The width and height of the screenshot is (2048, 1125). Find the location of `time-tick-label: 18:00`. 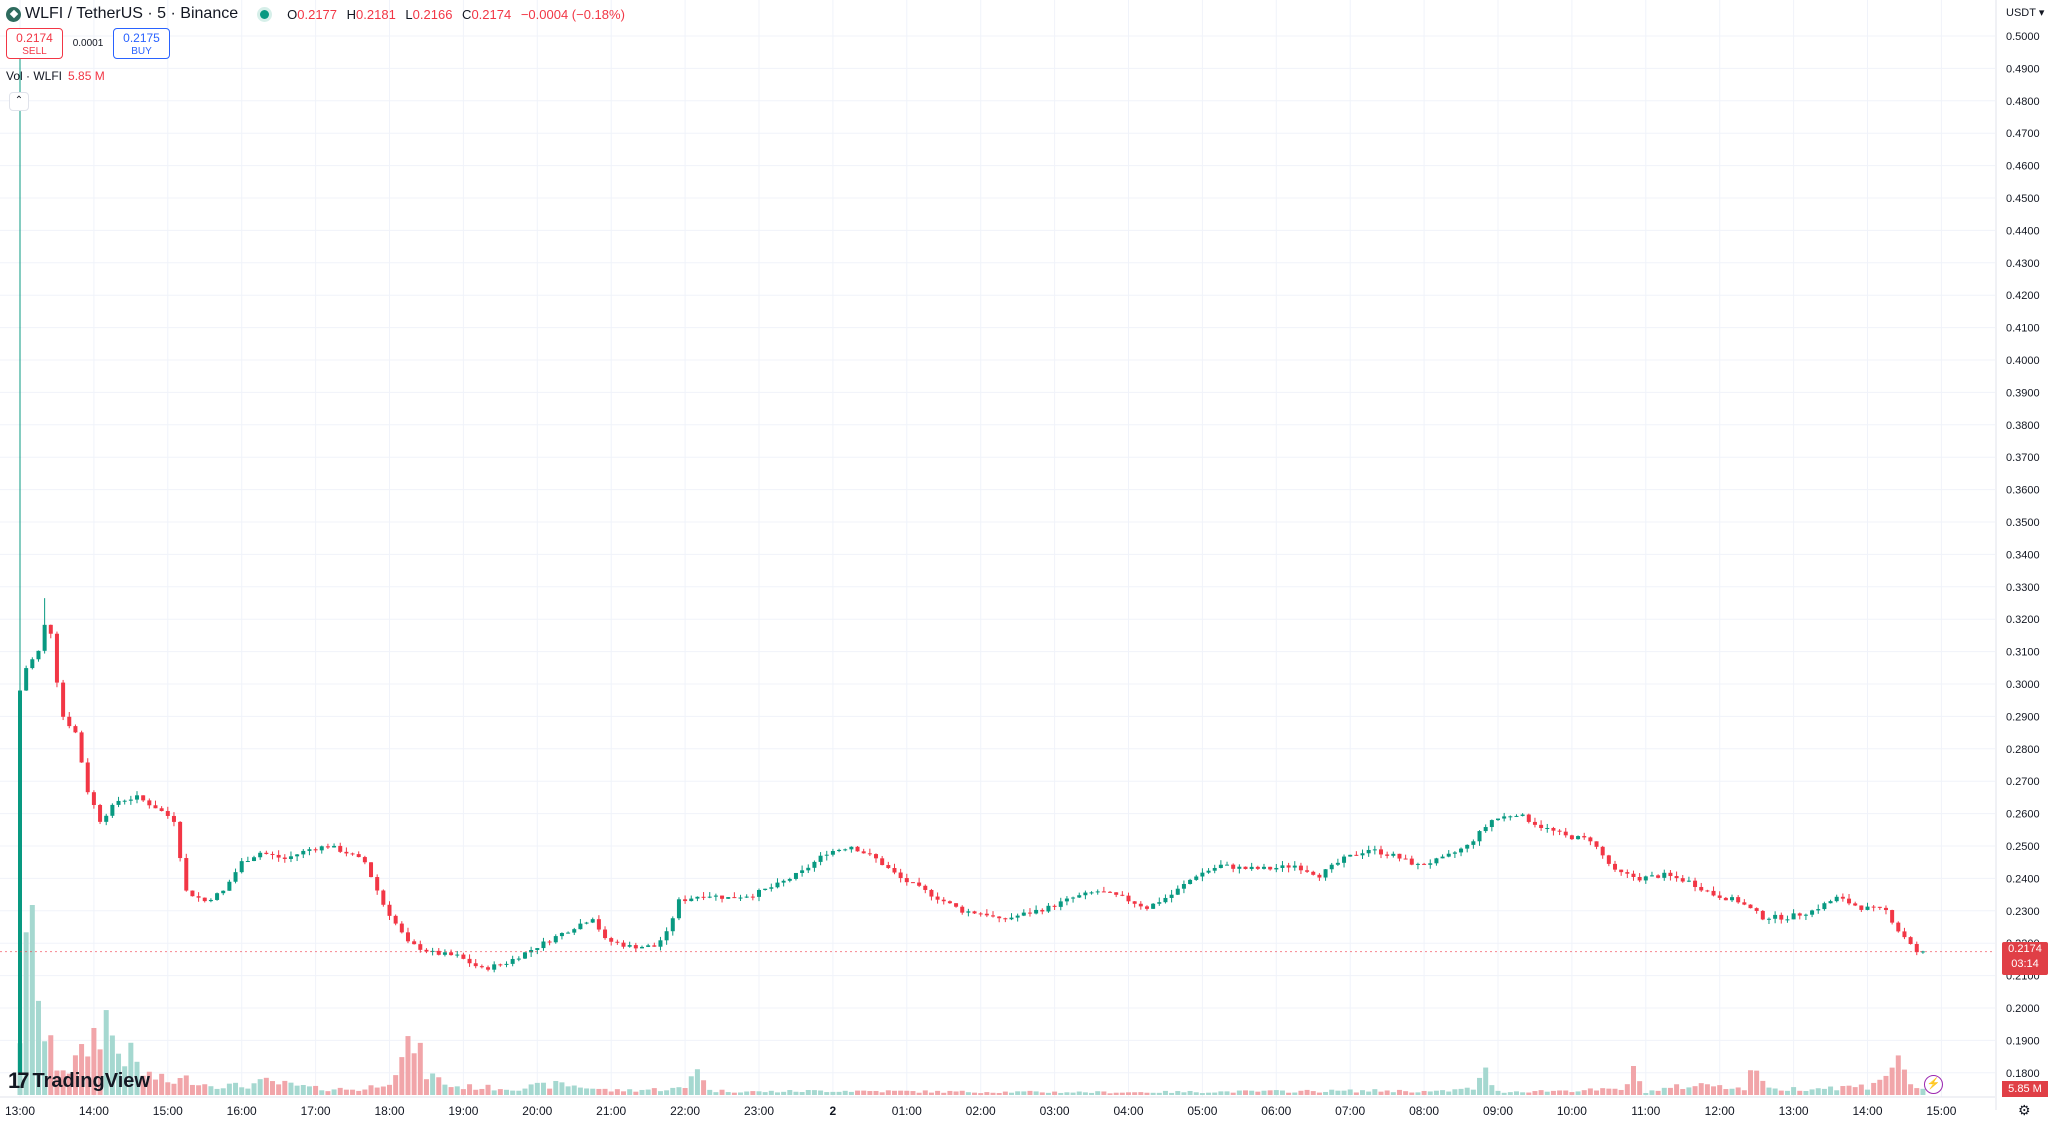

time-tick-label: 18:00 is located at coordinates (389, 1111).